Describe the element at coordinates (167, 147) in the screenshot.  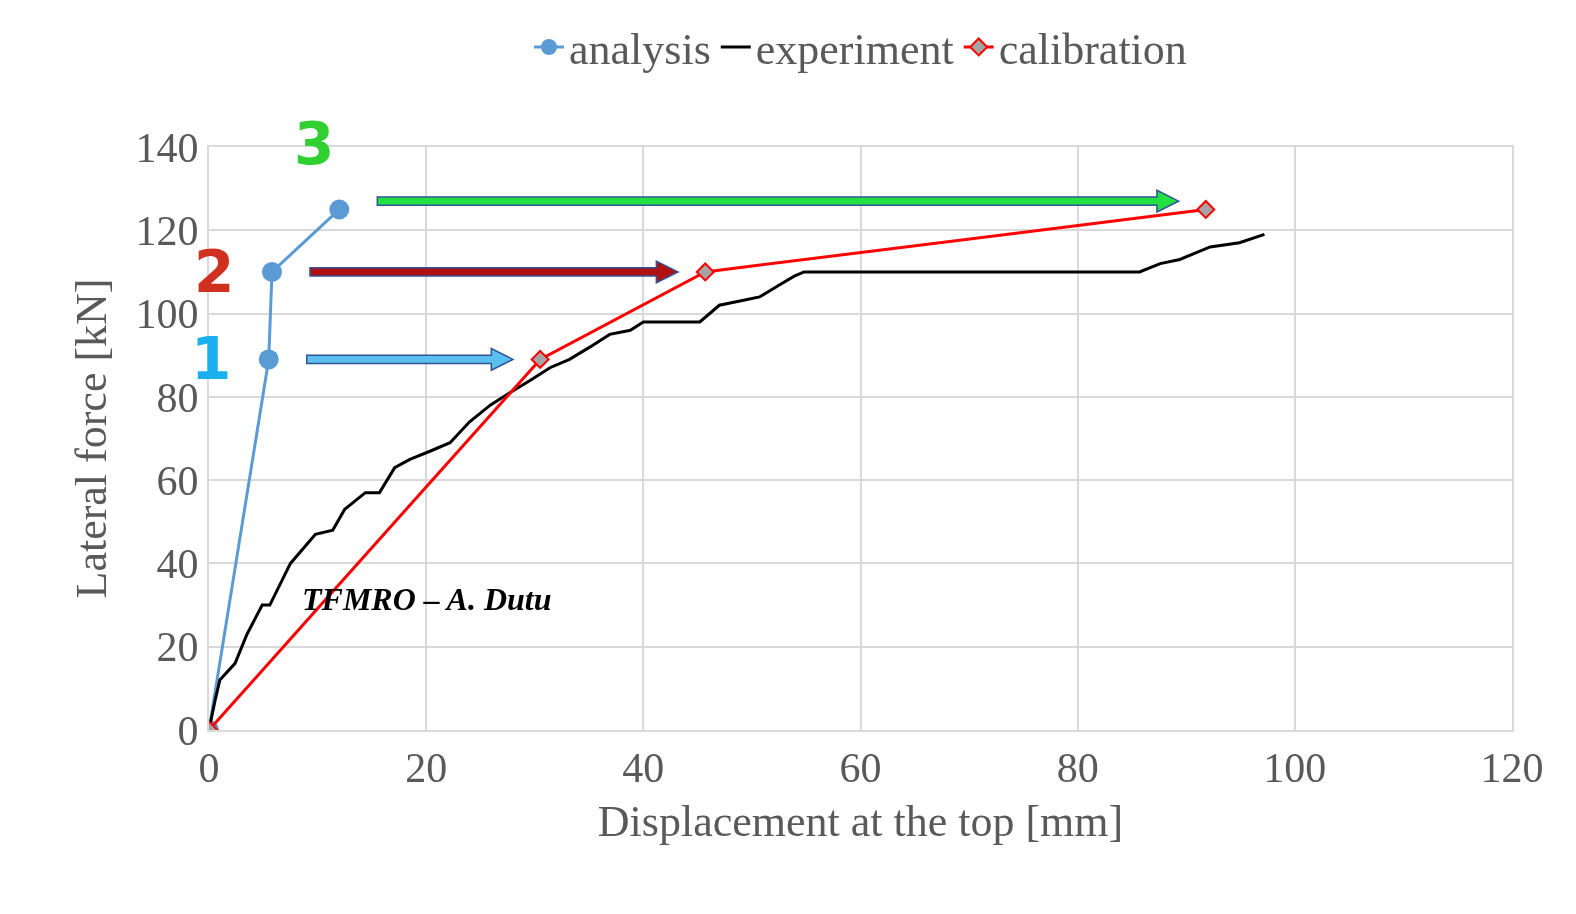
I see `y-tick-label: 140` at that location.